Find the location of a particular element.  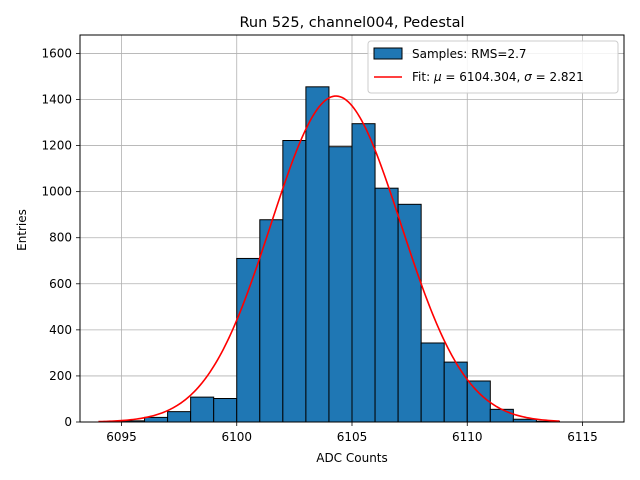

legend-box is located at coordinates (493, 67).